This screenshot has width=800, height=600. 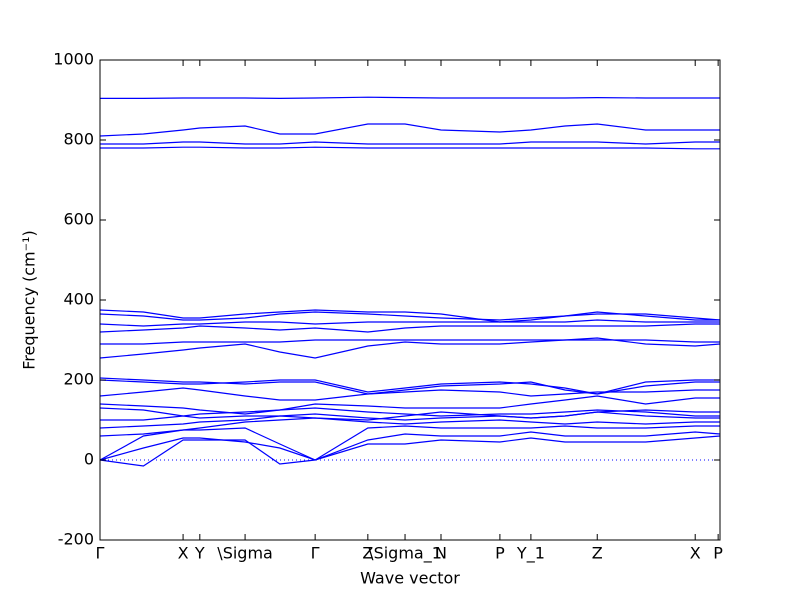 I want to click on x-tick-label: Y, so click(x=199, y=553).